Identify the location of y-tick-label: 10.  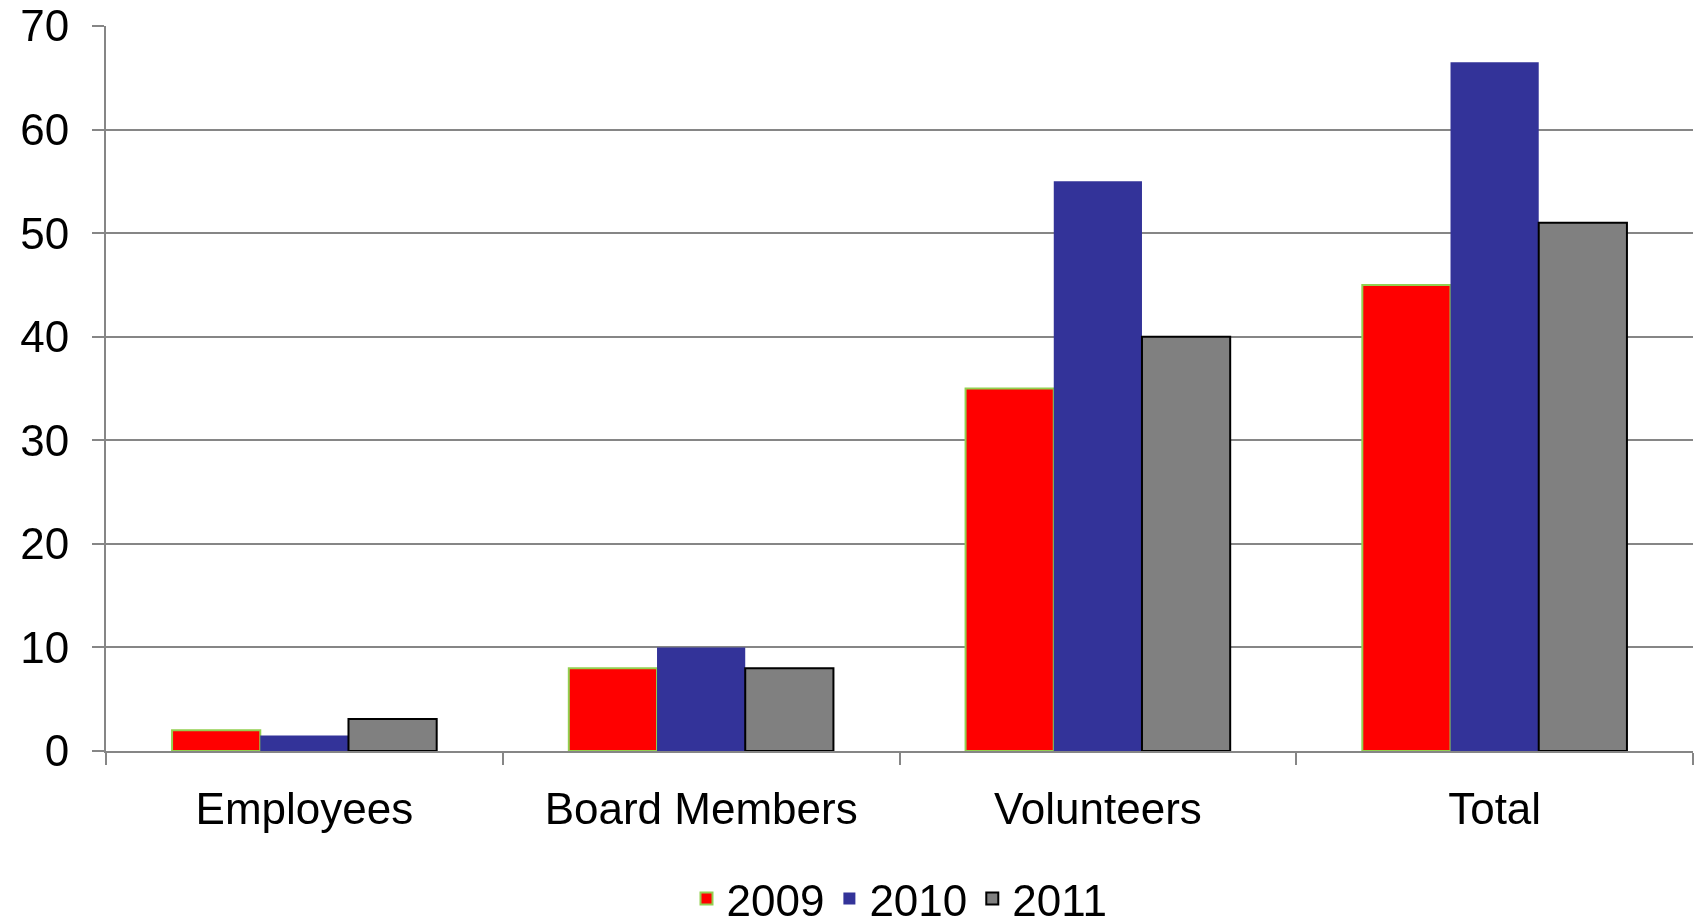
(45, 647).